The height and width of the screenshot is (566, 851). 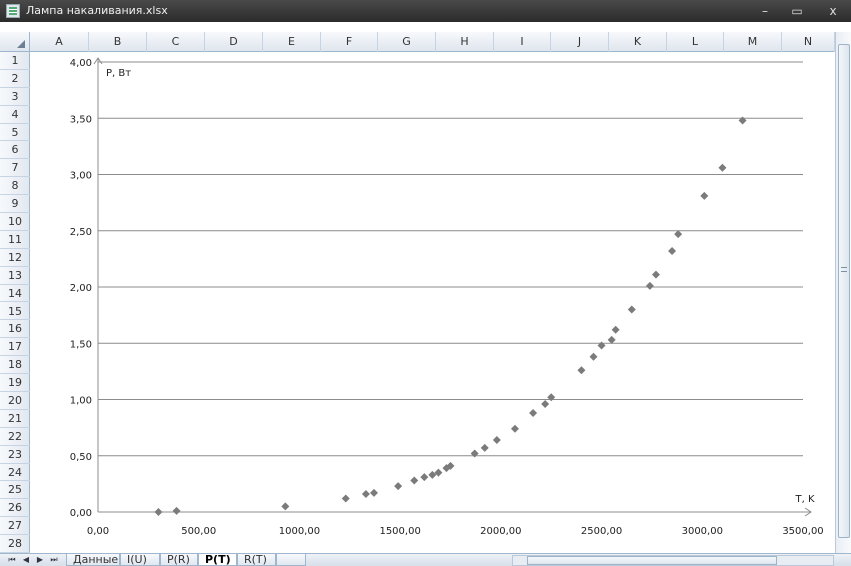 I want to click on last-sheet-button: ⏭, so click(x=54, y=559).